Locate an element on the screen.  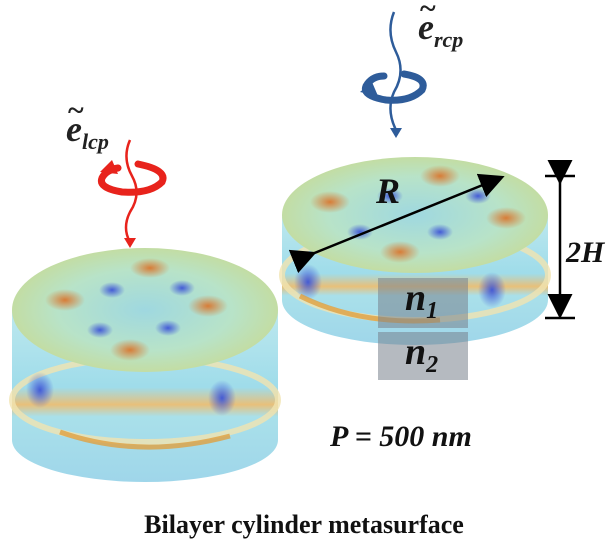
radius-arrow is located at coordinates (396, 223).